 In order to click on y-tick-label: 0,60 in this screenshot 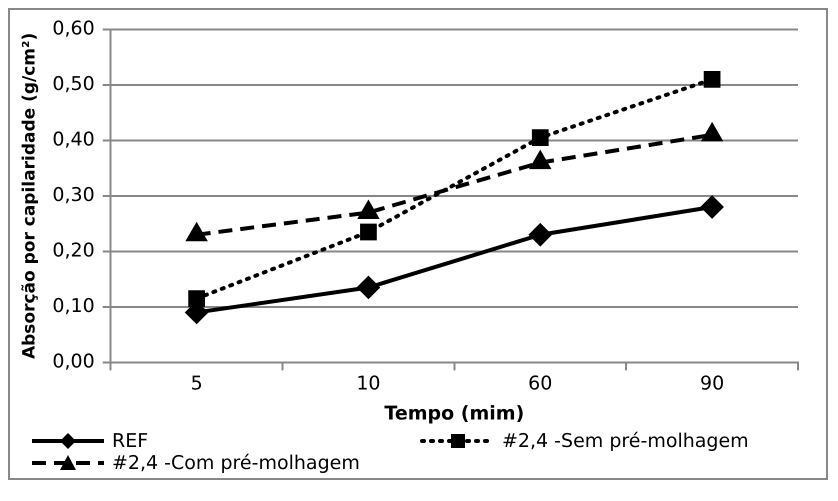, I will do `click(73, 28)`.